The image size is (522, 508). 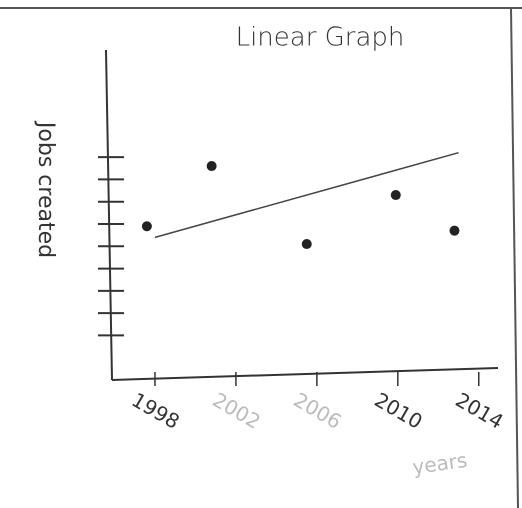 What do you see at coordinates (320, 38) in the screenshot?
I see `chart-title: Linear Graph` at bounding box center [320, 38].